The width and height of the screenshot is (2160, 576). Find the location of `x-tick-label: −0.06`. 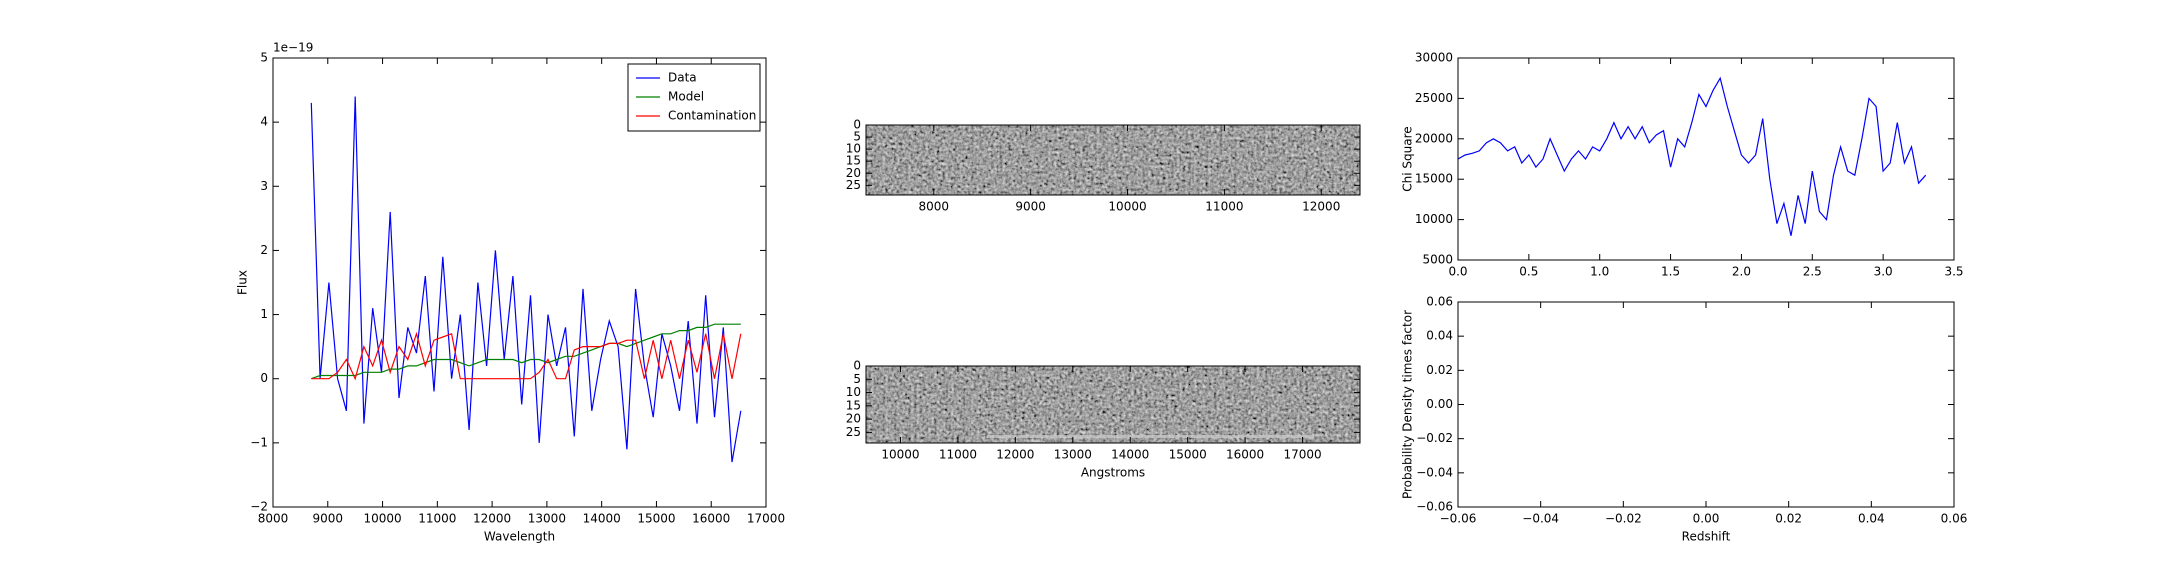

x-tick-label: −0.06 is located at coordinates (1458, 519).